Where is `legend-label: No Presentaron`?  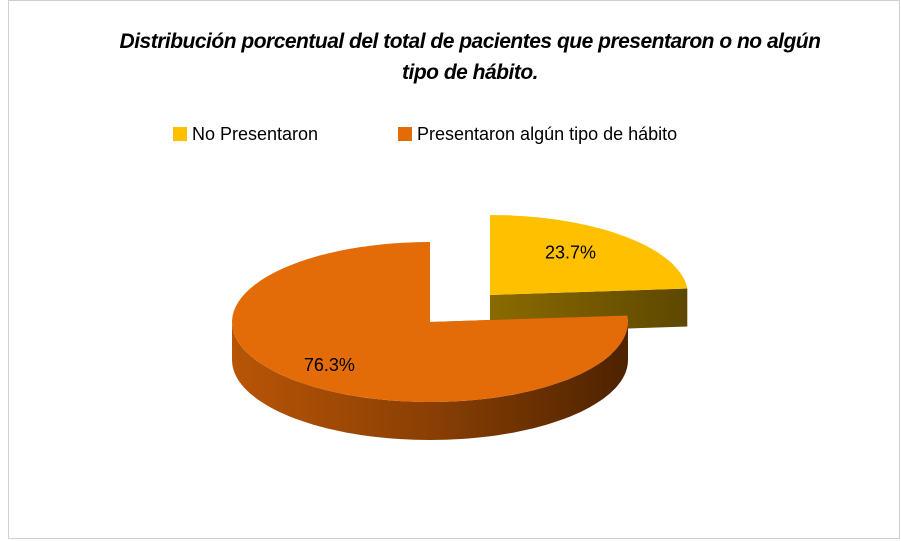 legend-label: No Presentaron is located at coordinates (255, 134).